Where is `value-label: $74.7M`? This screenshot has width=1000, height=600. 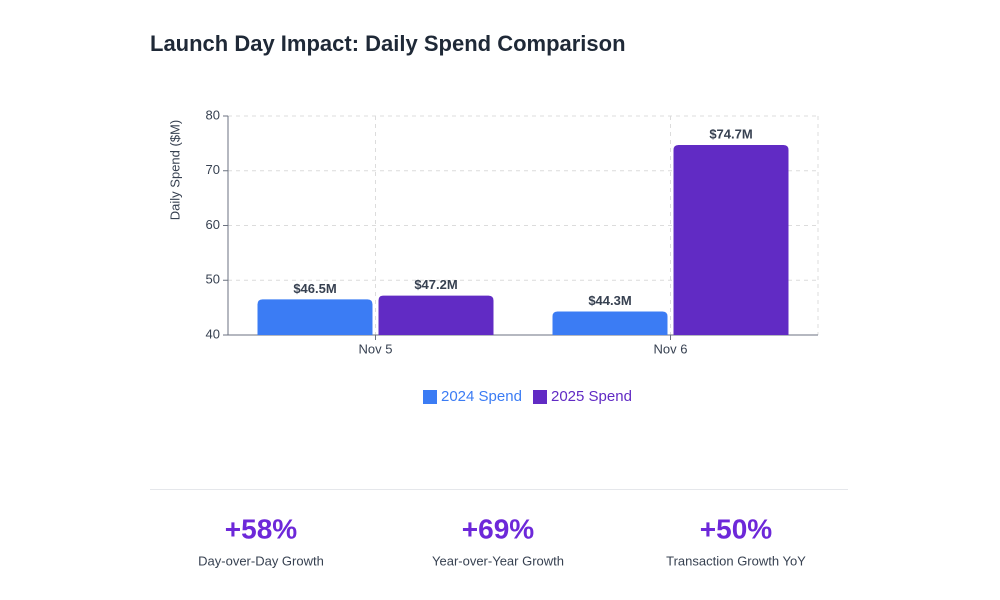
value-label: $74.7M is located at coordinates (730, 133).